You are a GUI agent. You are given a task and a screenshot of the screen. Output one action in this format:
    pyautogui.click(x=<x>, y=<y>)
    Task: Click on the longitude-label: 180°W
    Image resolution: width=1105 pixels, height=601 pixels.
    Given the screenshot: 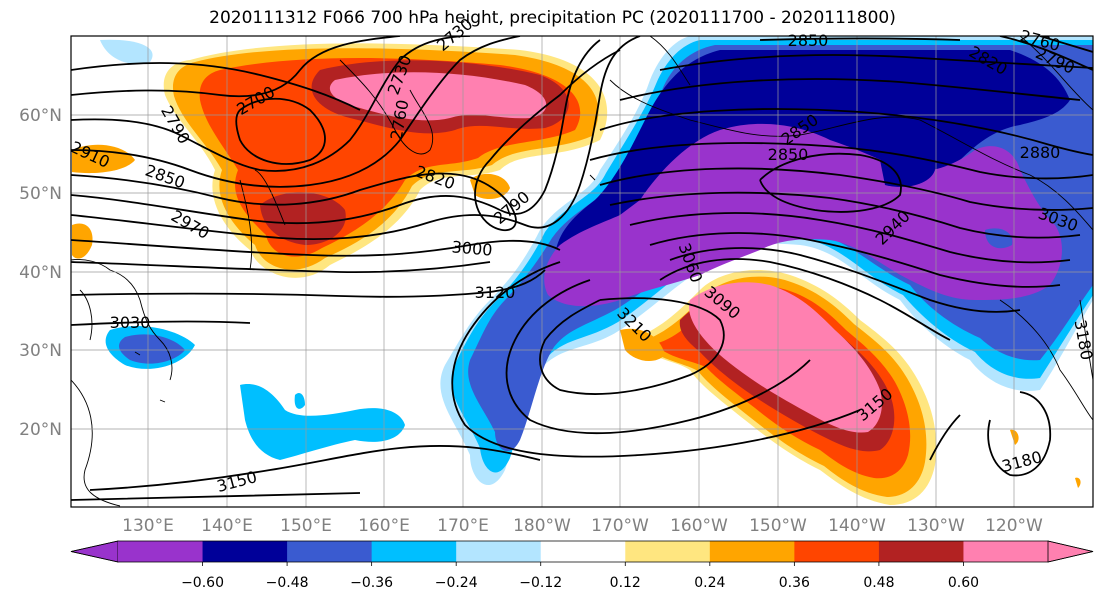 What is the action you would take?
    pyautogui.click(x=542, y=526)
    